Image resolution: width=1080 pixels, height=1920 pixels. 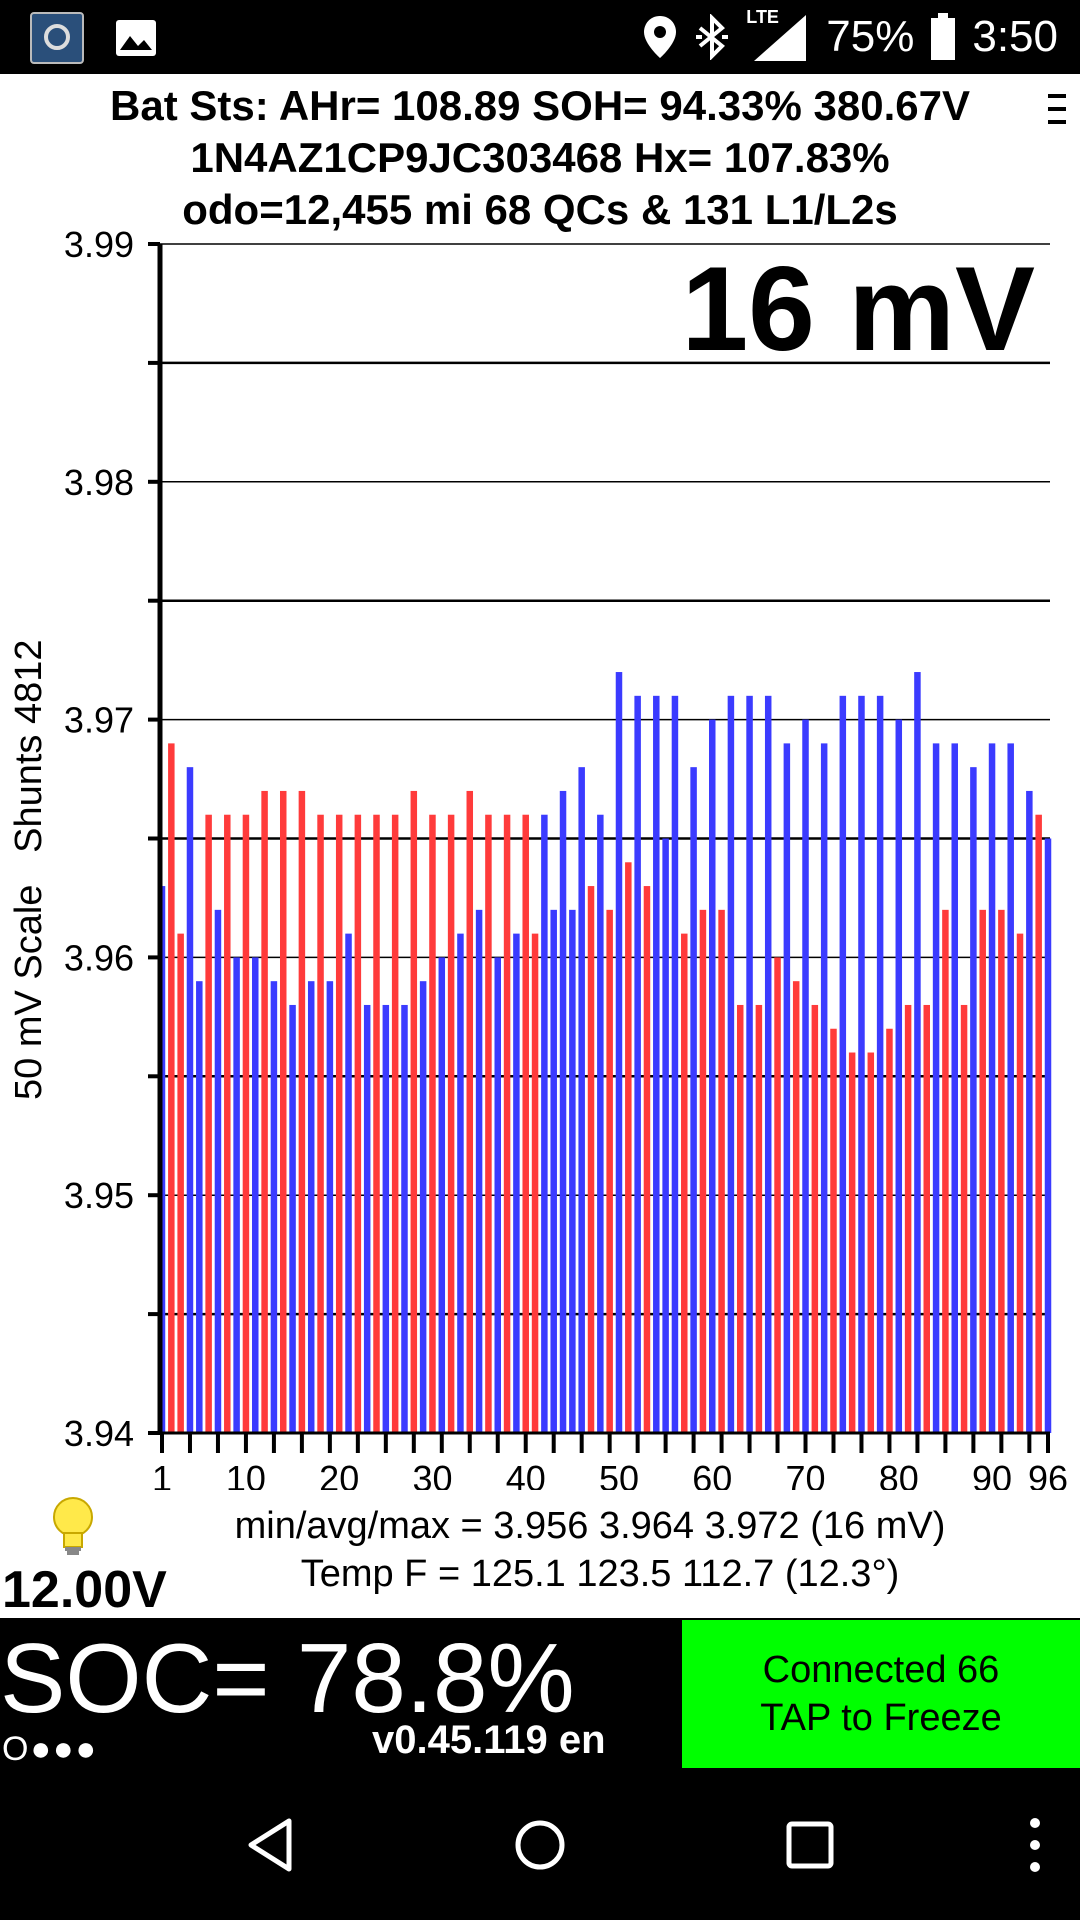 What do you see at coordinates (489, 1740) in the screenshot?
I see `app-version: v0.45.119 en` at bounding box center [489, 1740].